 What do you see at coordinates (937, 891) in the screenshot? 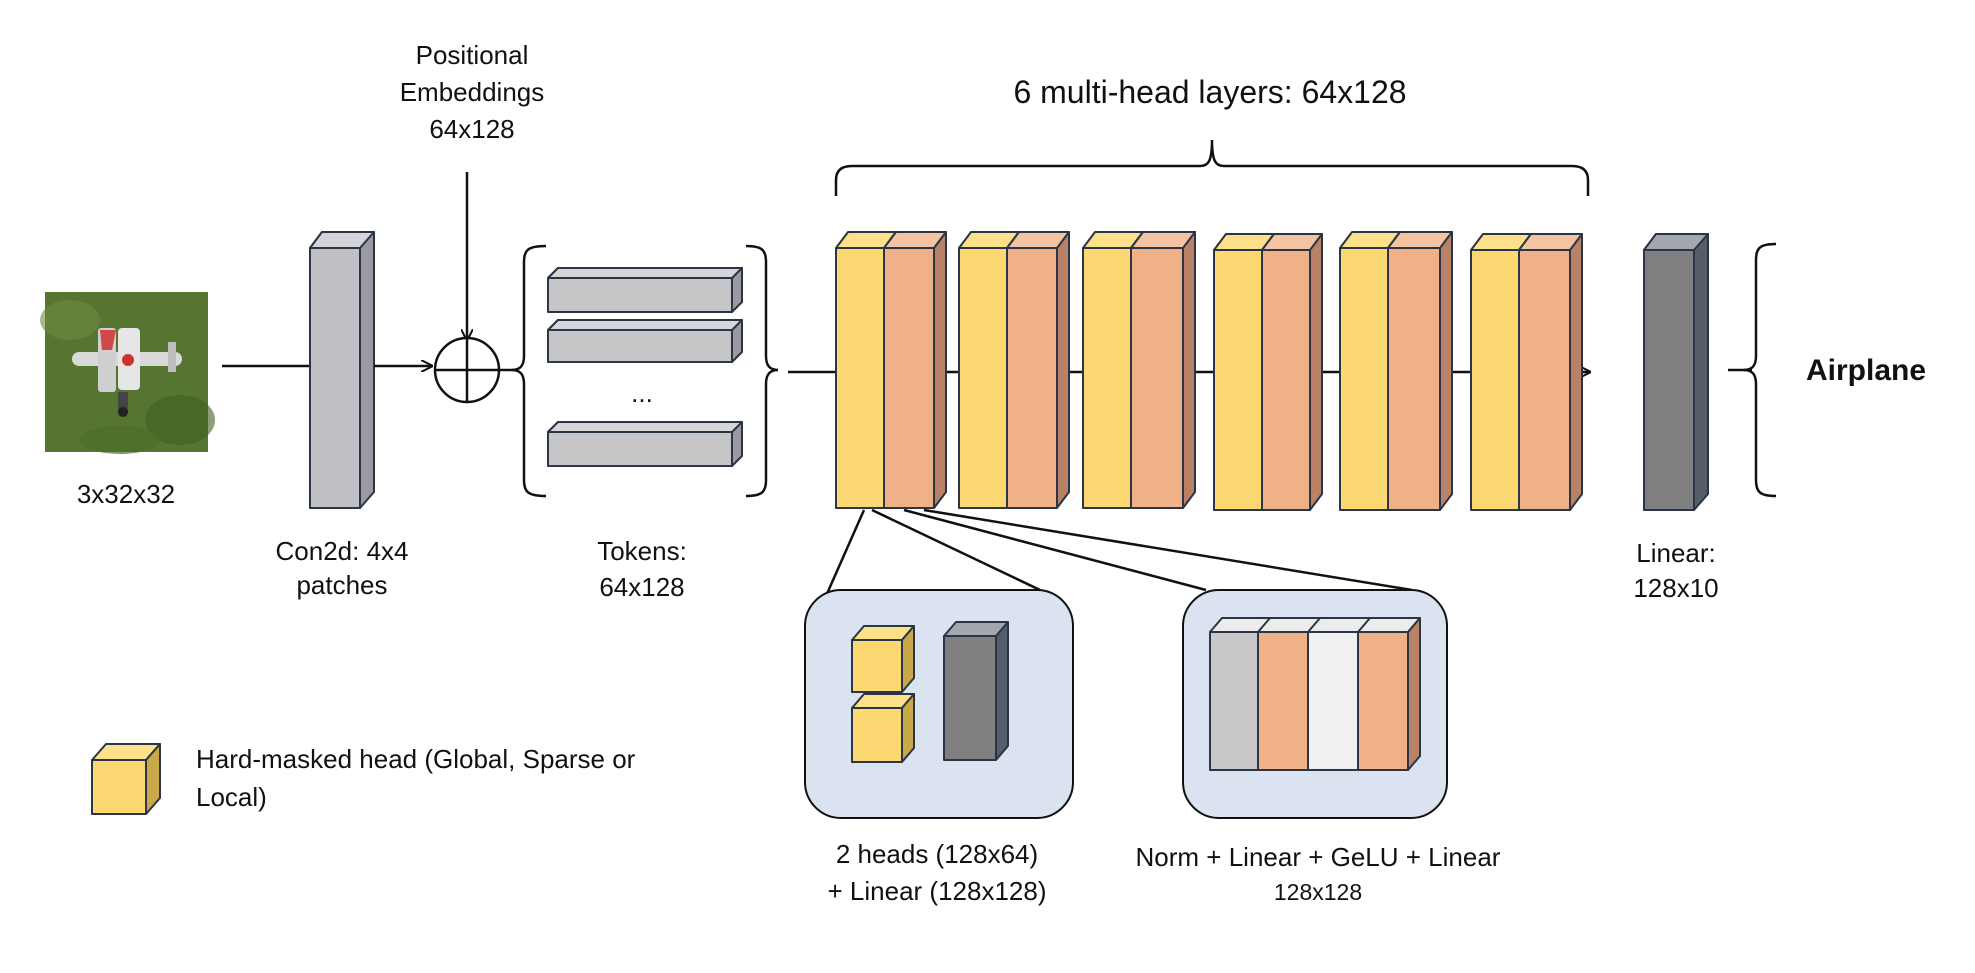
I see `detail-heads-line2: + Linear (128x128)` at bounding box center [937, 891].